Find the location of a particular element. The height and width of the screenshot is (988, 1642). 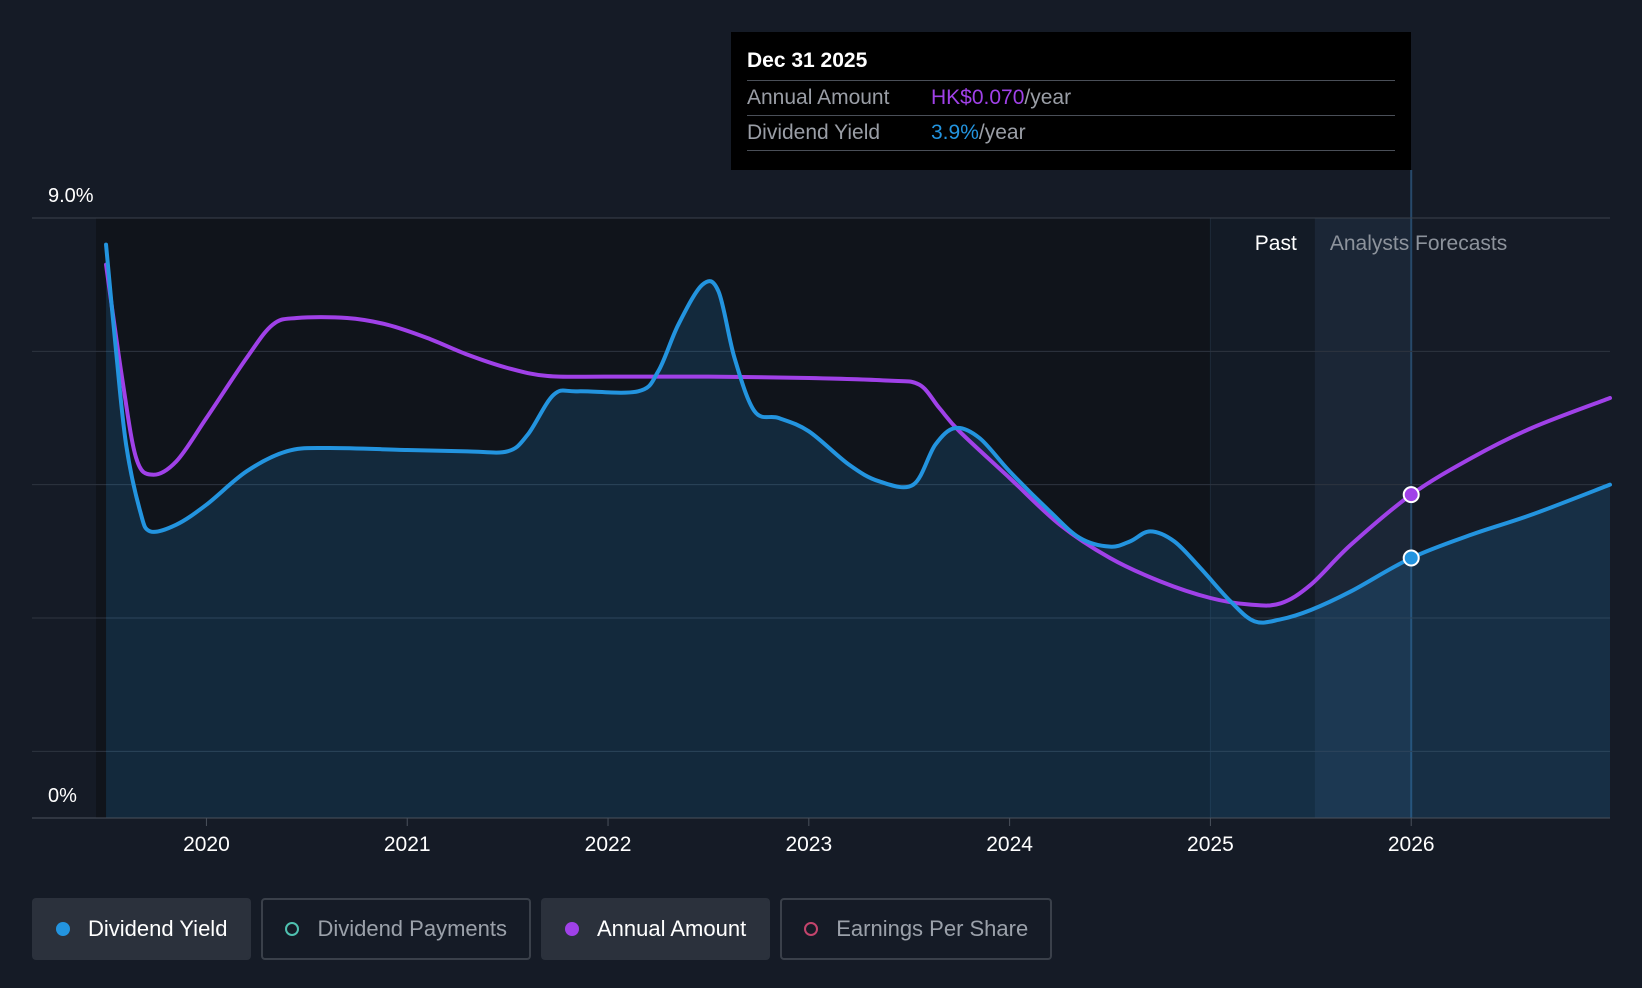

tooltip-label: Dividend Yield is located at coordinates (814, 132).